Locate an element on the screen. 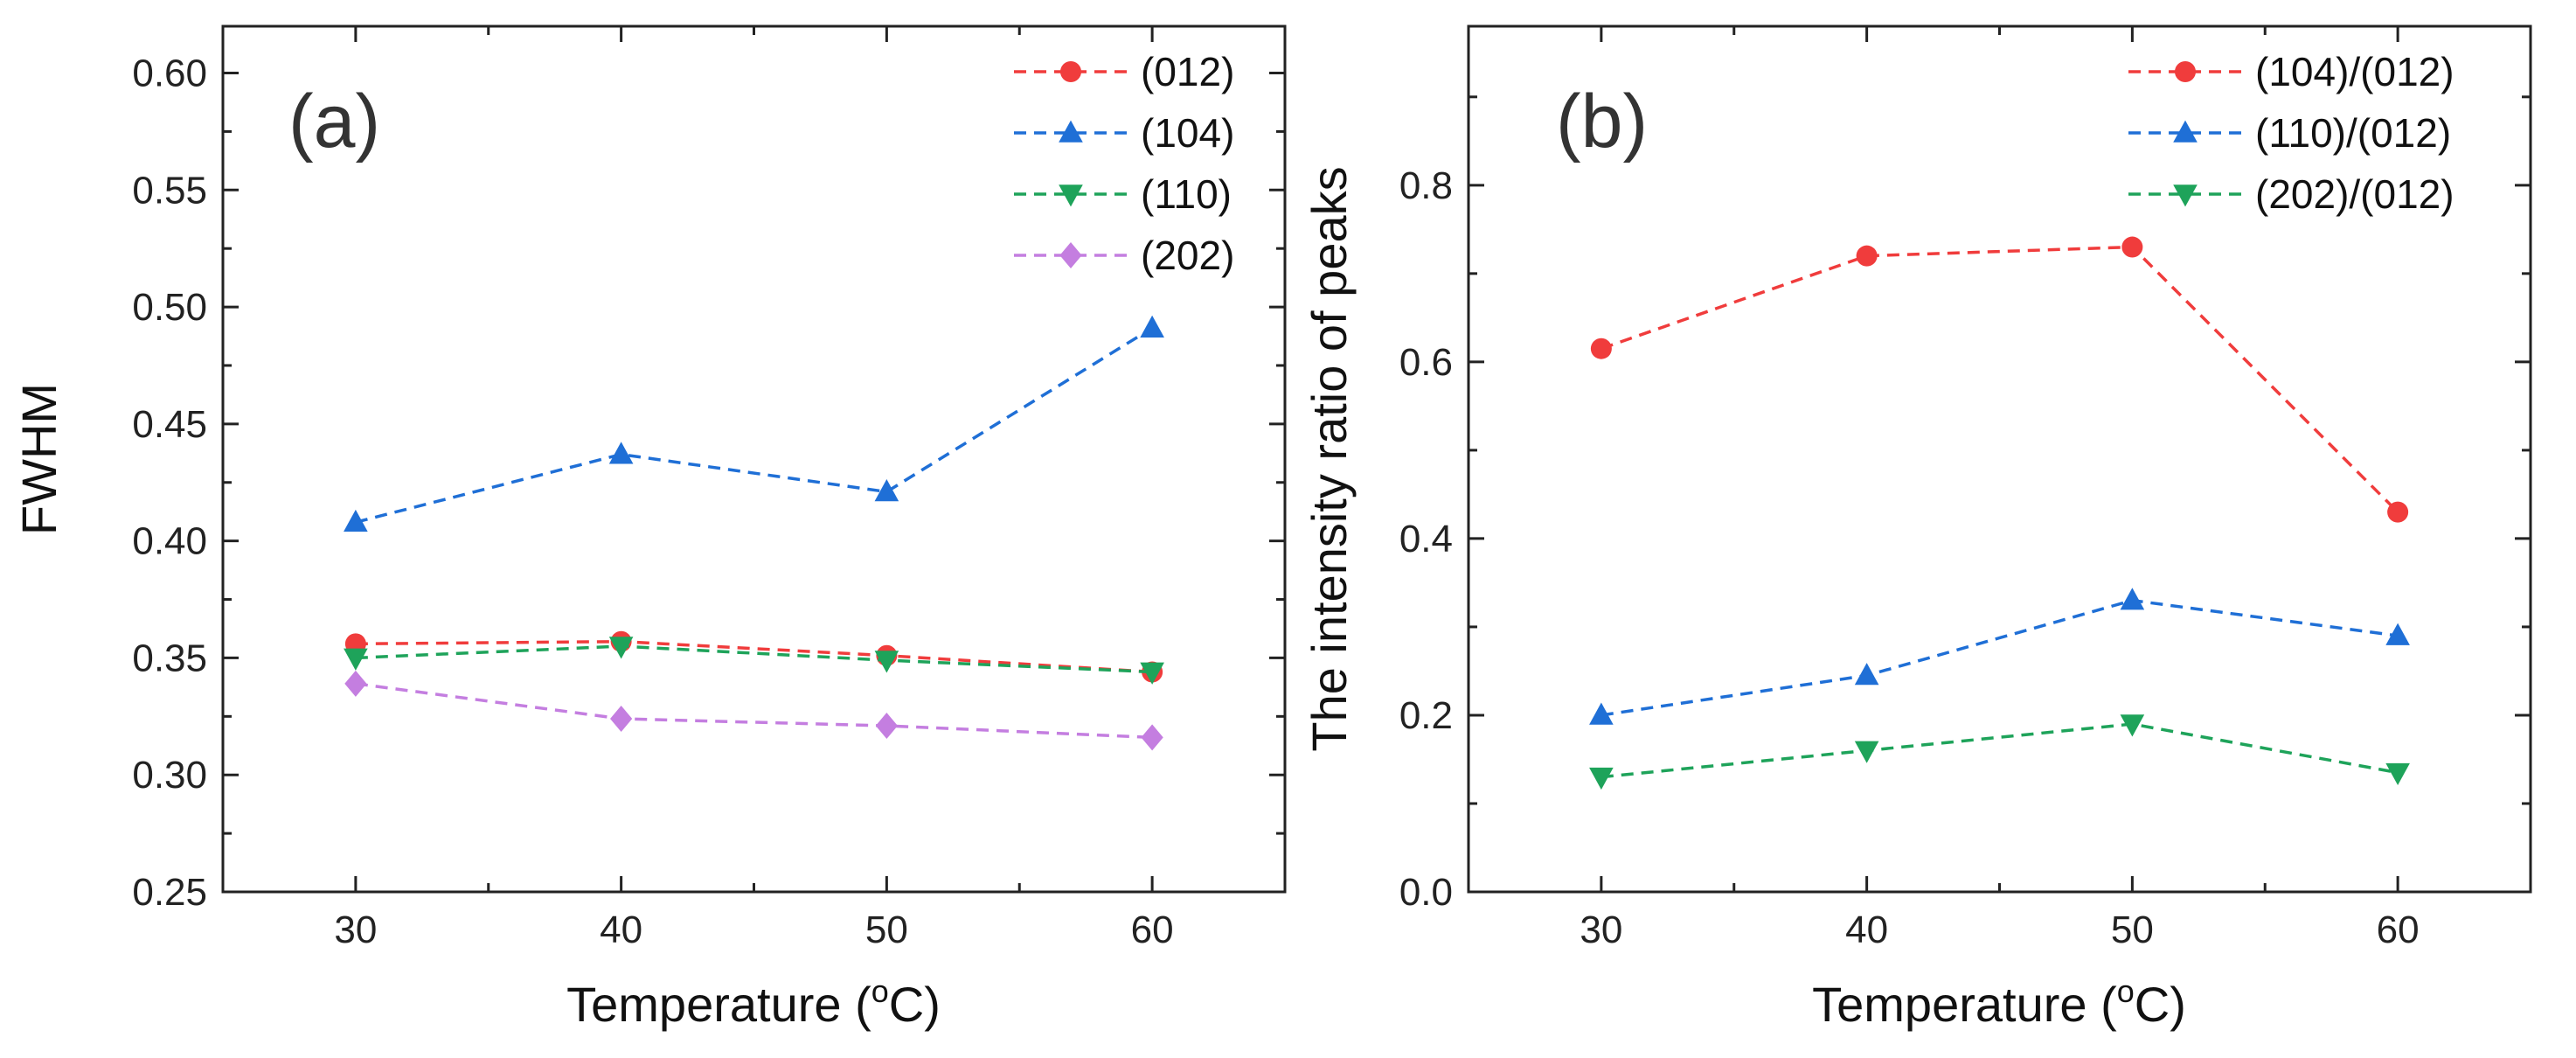 The width and height of the screenshot is (2576, 1058). panel-b-legend-label-110-012: (110)/(012) is located at coordinates (2353, 133).